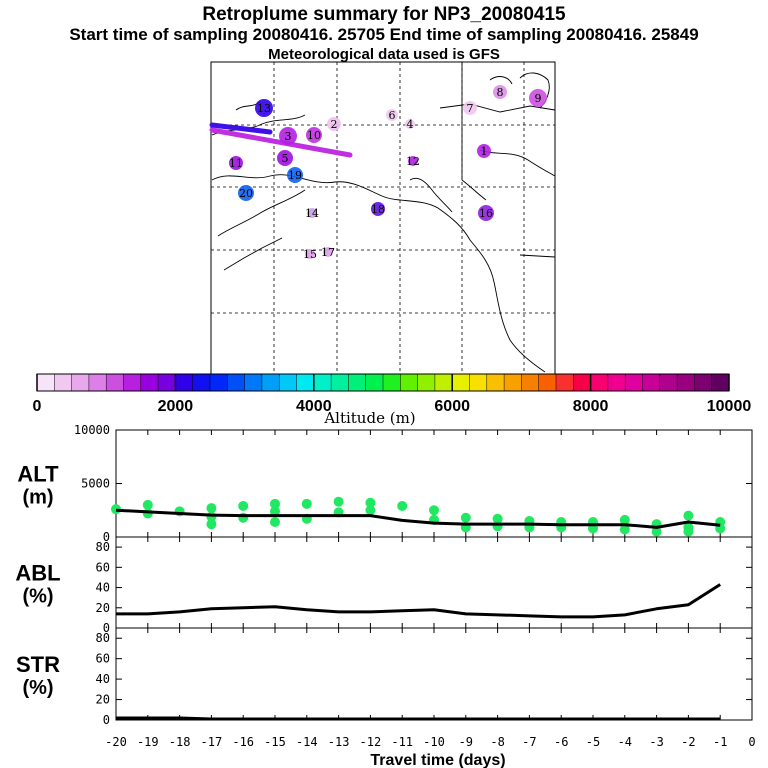 The image size is (768, 768). I want to click on y-tick-label: 40, so click(103, 588).